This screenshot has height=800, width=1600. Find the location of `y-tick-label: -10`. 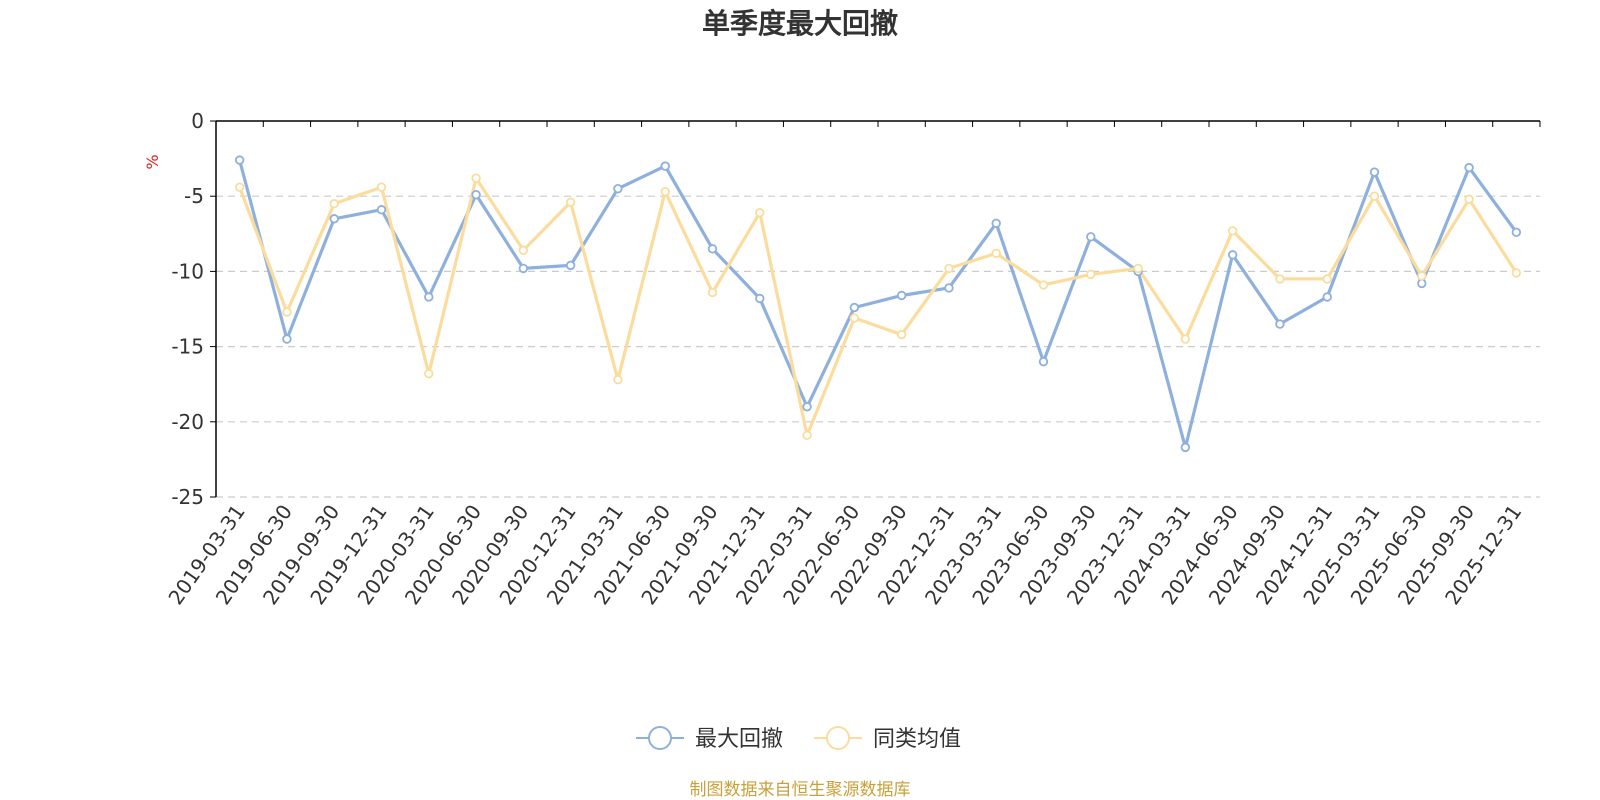

y-tick-label: -10 is located at coordinates (187, 271).